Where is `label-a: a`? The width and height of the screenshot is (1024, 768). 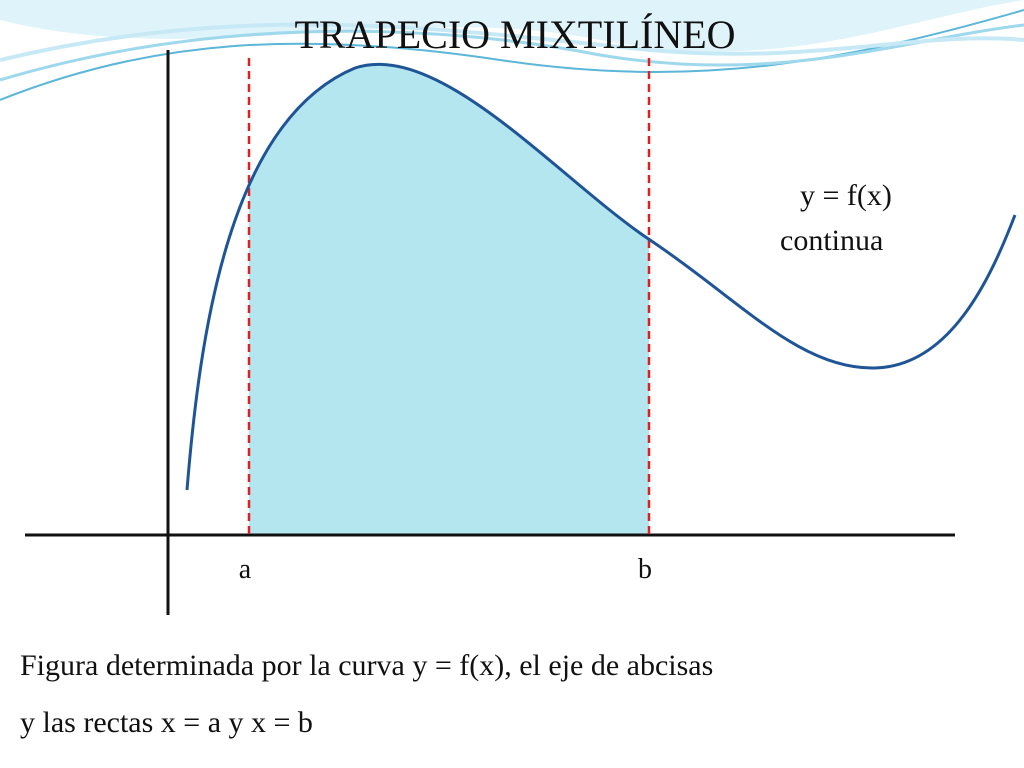 label-a: a is located at coordinates (245, 569).